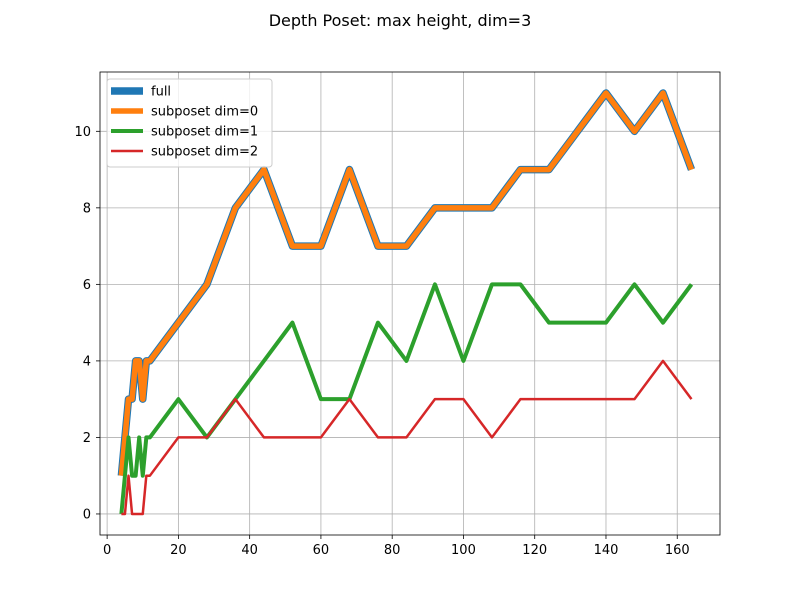 This screenshot has height=600, width=800. I want to click on legend-label: subposet dim=2, so click(204, 152).